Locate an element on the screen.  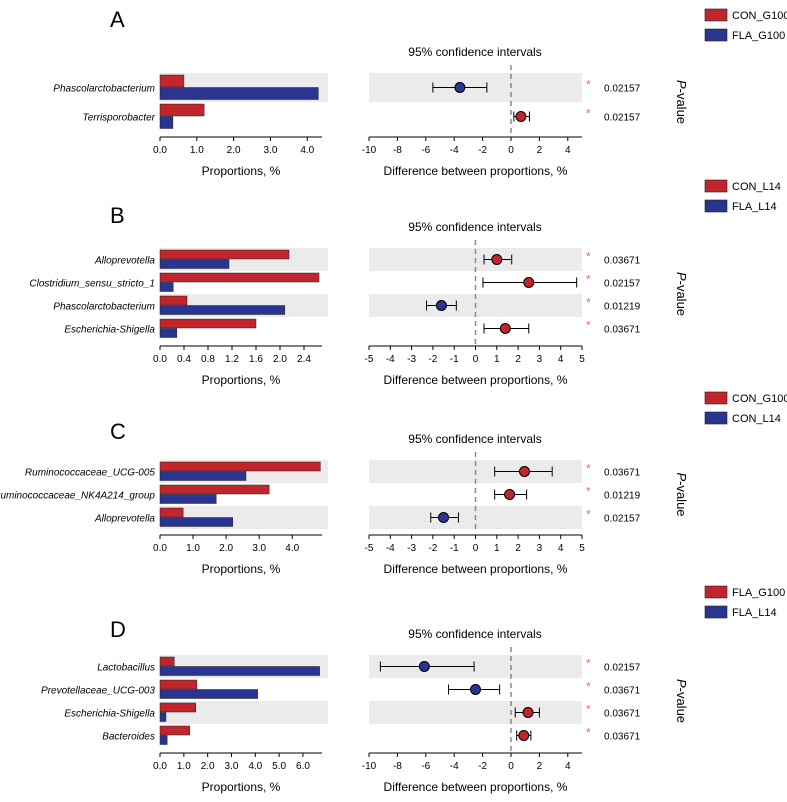
prop-tick-label: 3.0 is located at coordinates (271, 150).